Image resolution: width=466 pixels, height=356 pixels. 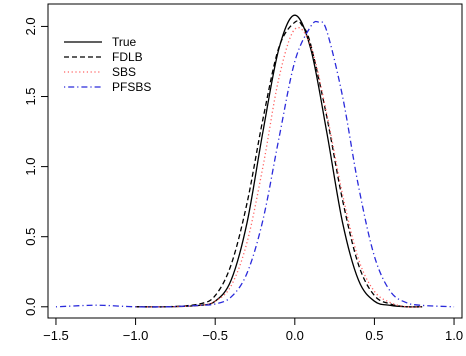 I want to click on y-tick-label: 0.5, so click(x=30, y=237).